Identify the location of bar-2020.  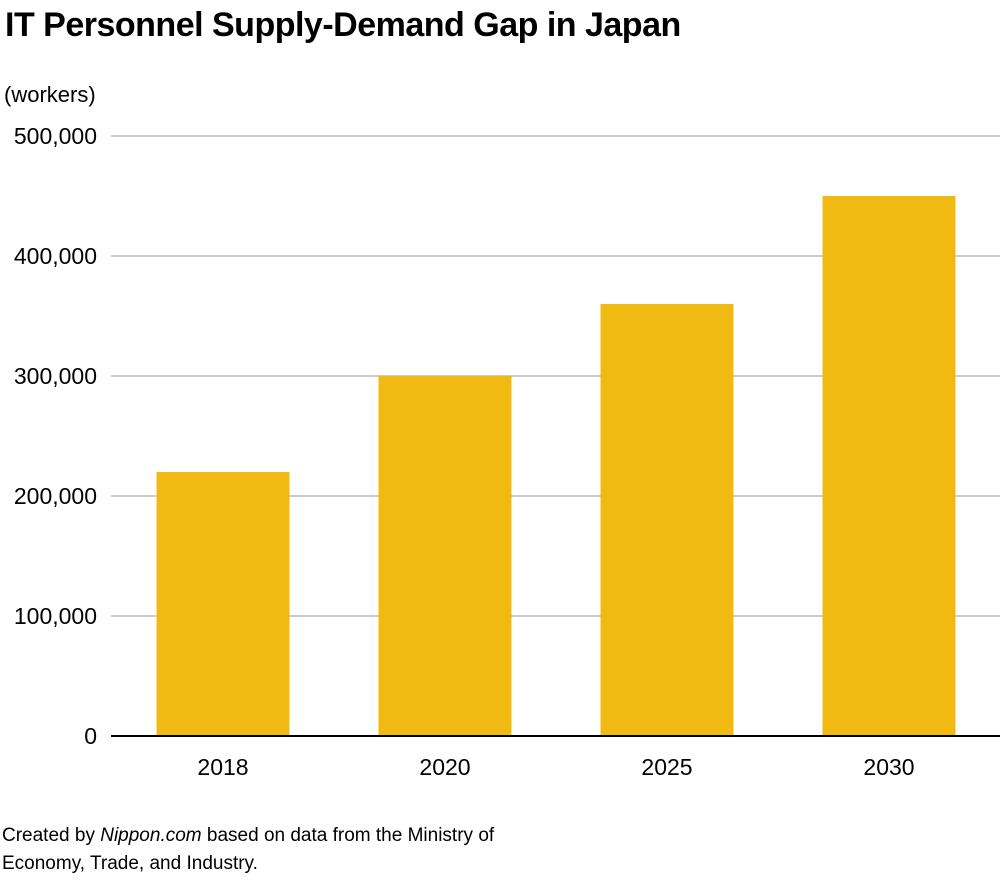
(445, 556).